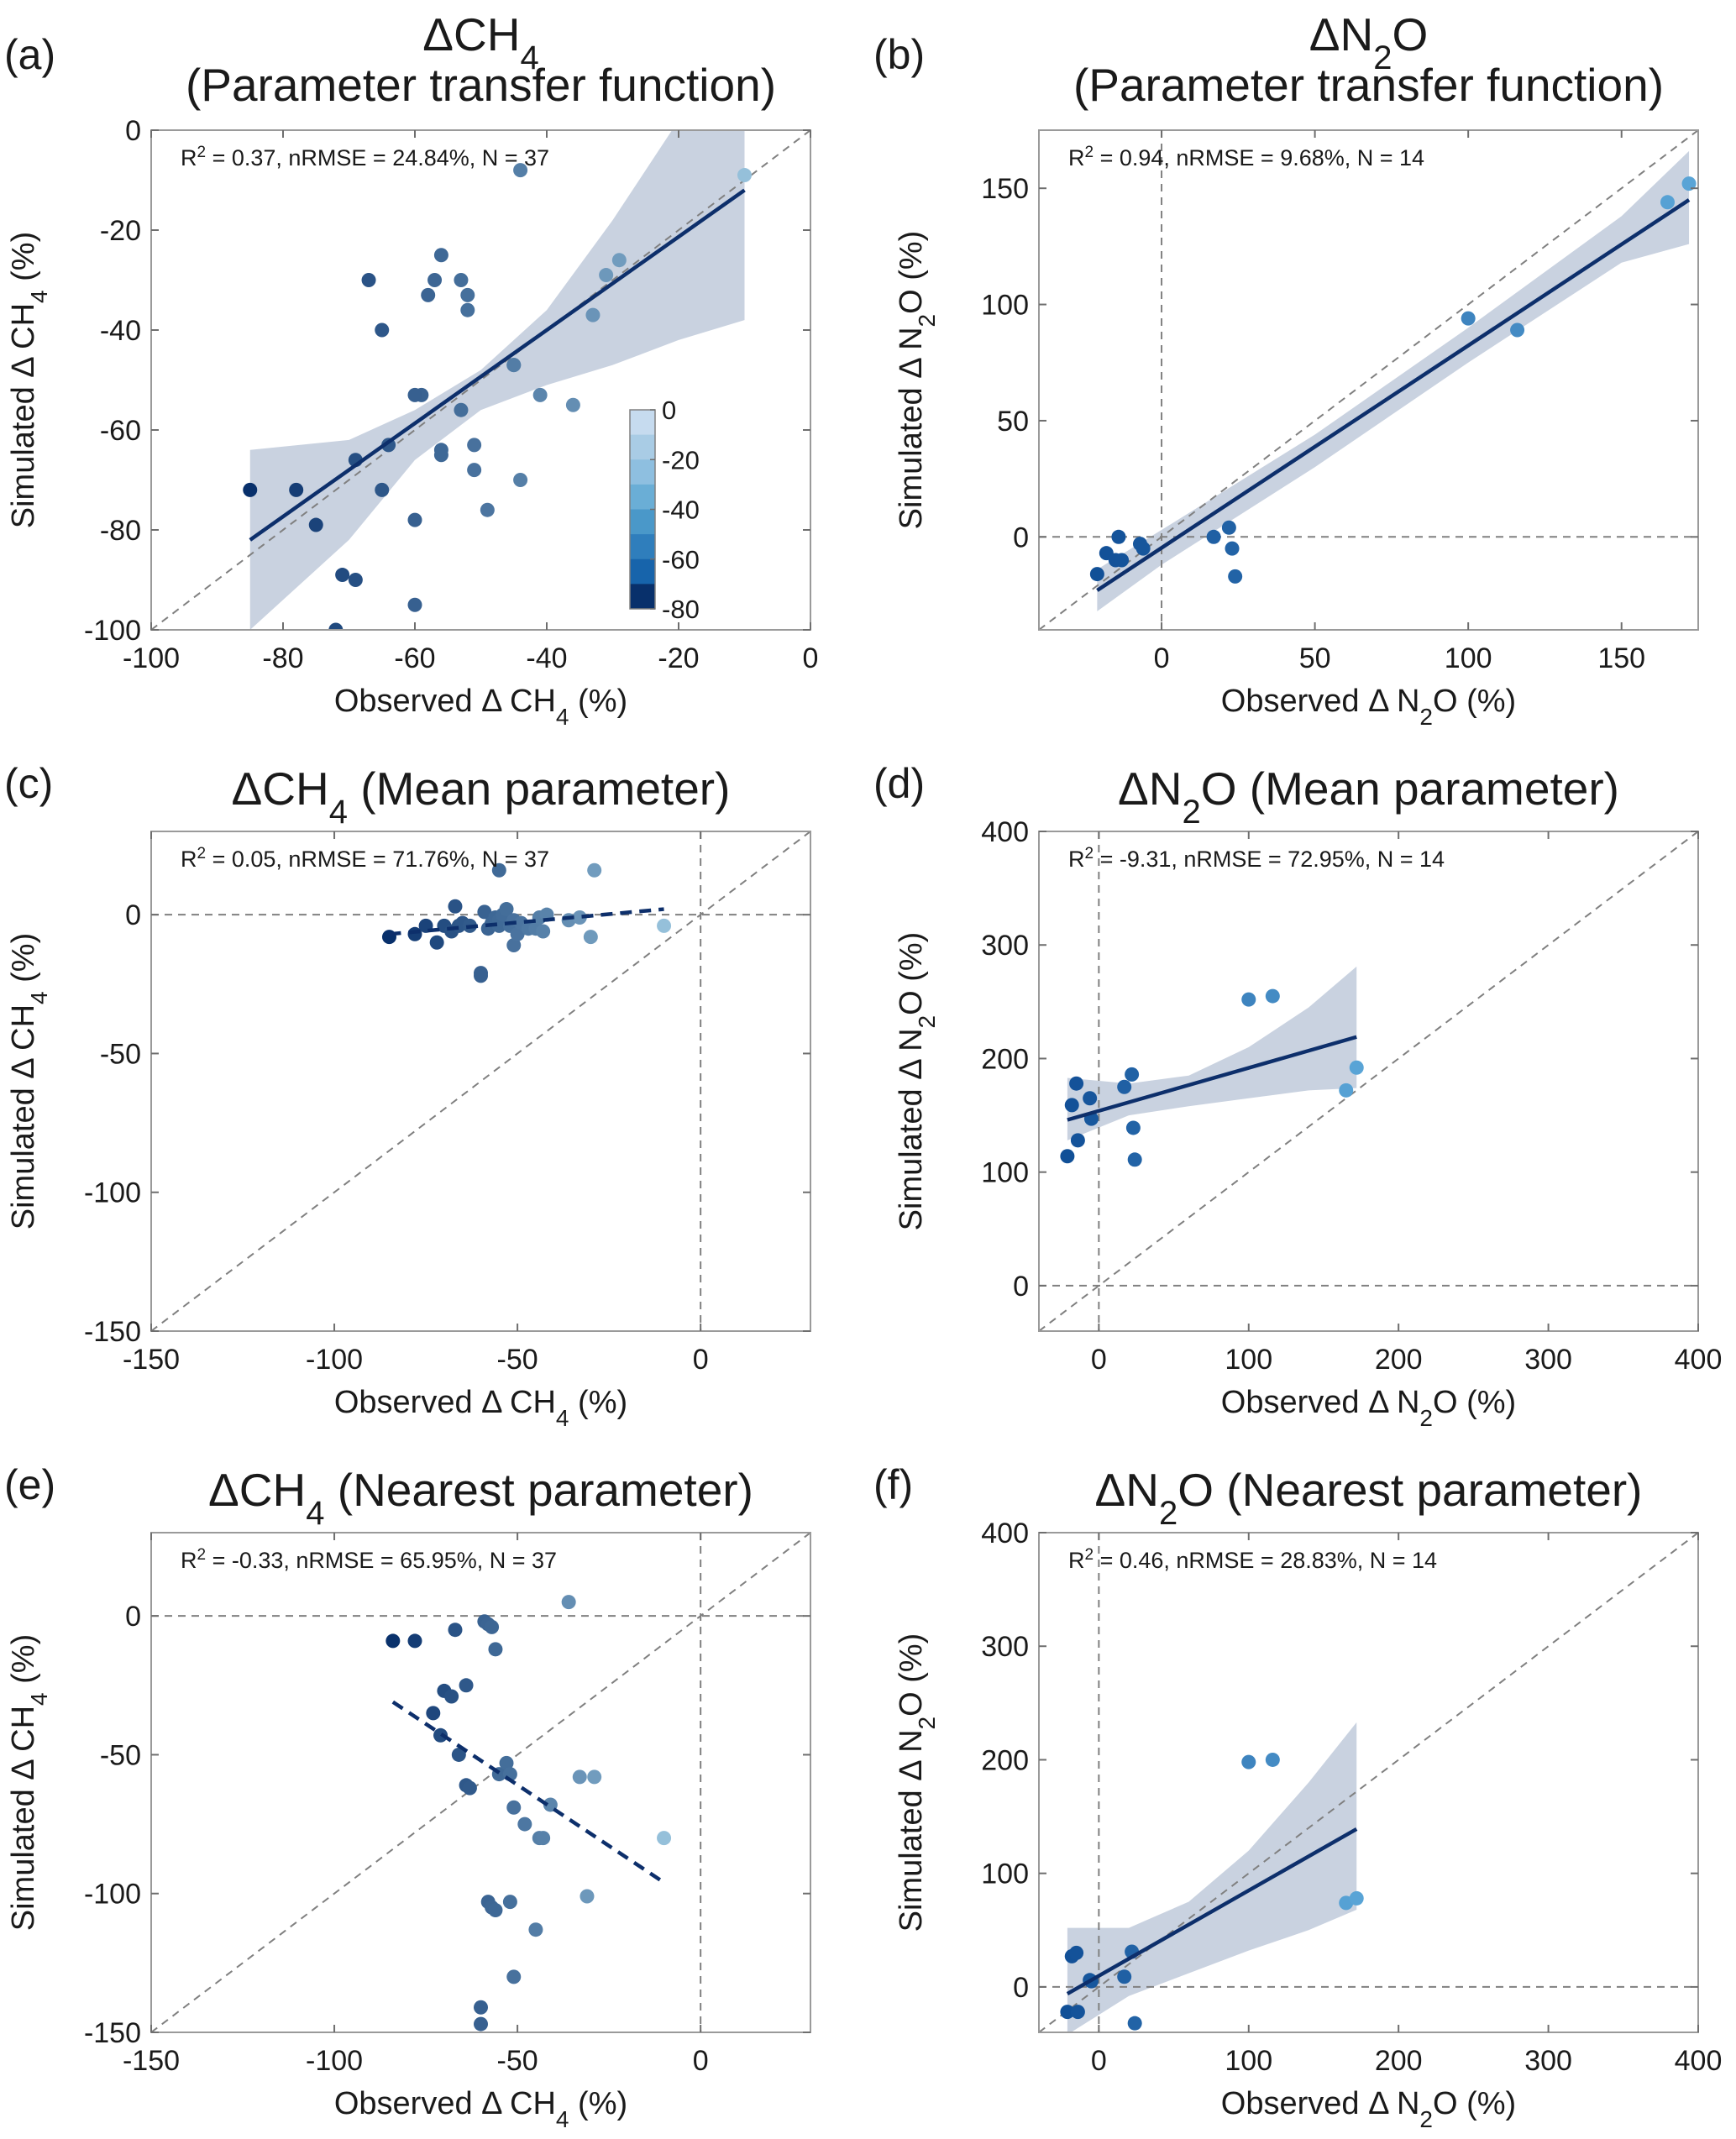 This screenshot has height=2139, width=1736. What do you see at coordinates (1399, 2061) in the screenshot?
I see `x-tick-label: 200` at bounding box center [1399, 2061].